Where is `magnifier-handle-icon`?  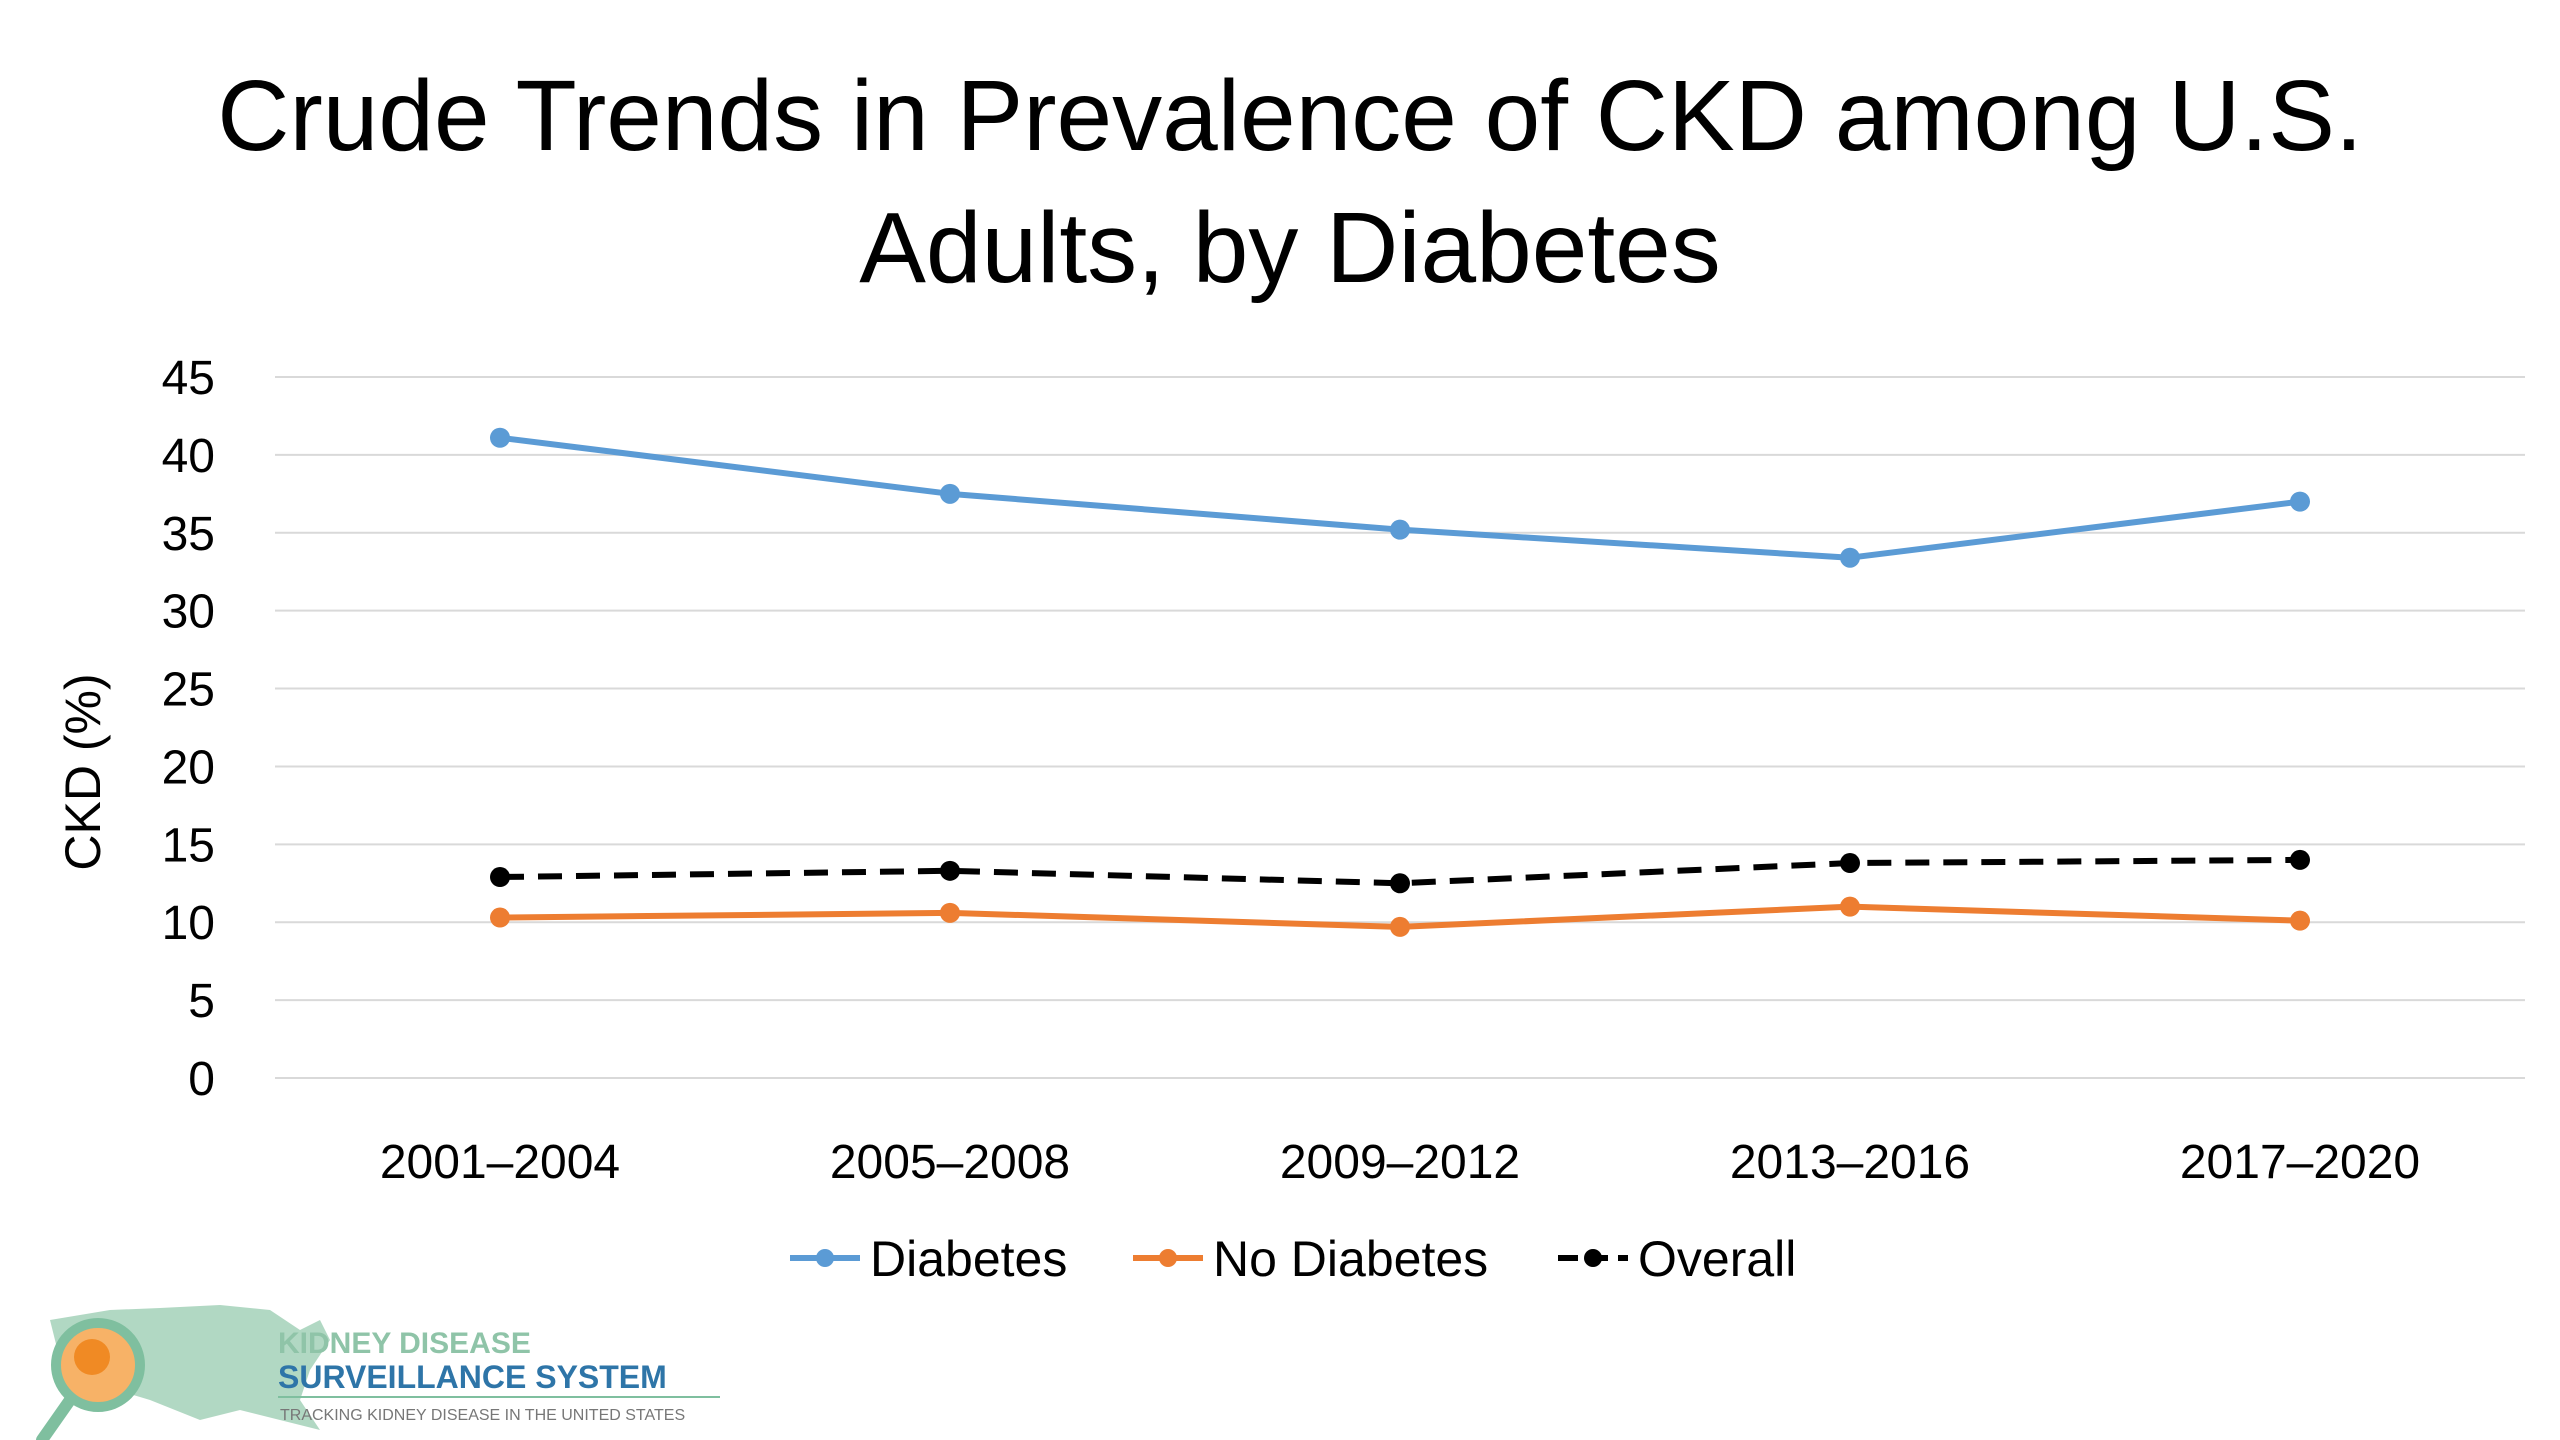
magnifier-handle-icon is located at coordinates (56, 1417).